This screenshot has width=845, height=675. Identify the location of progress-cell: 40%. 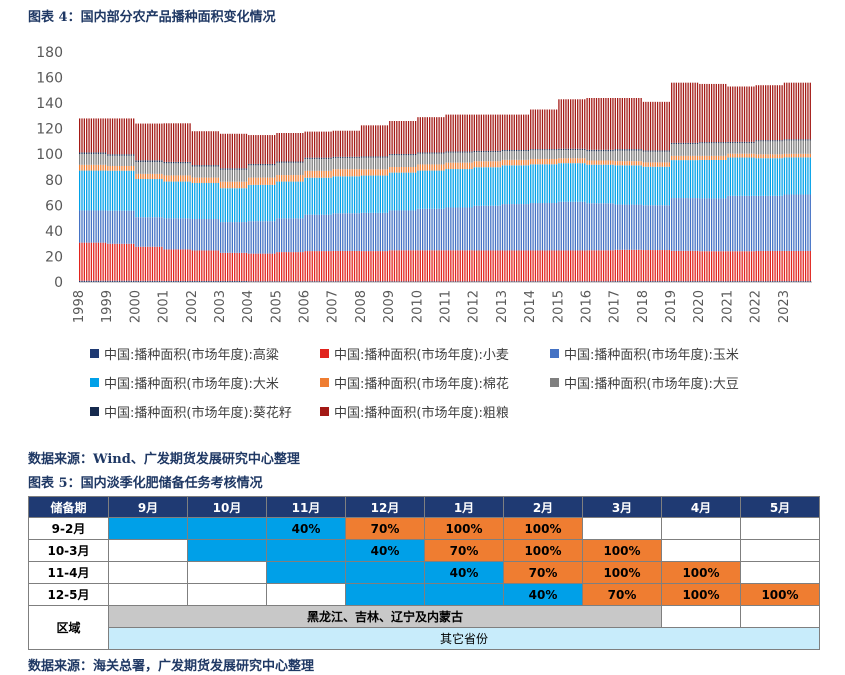
(464, 572).